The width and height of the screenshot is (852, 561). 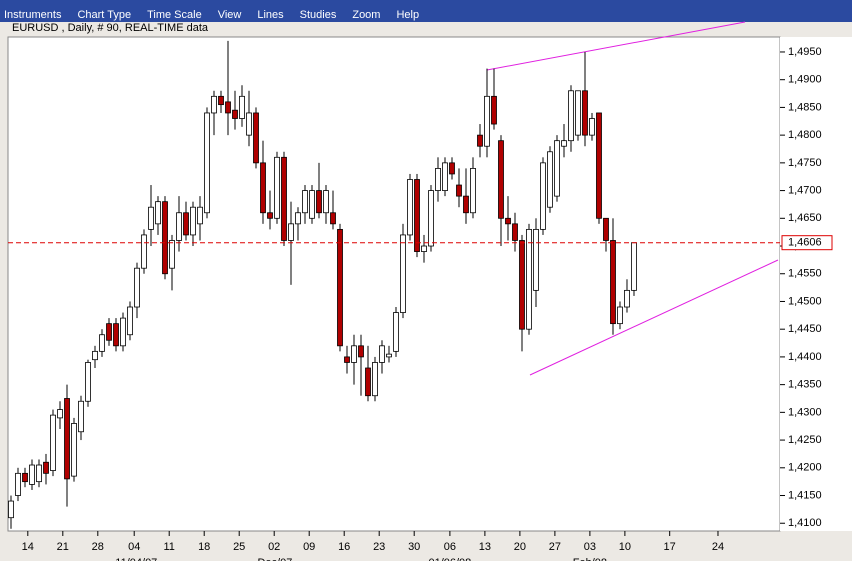 I want to click on menu-item: Help, so click(x=408, y=15).